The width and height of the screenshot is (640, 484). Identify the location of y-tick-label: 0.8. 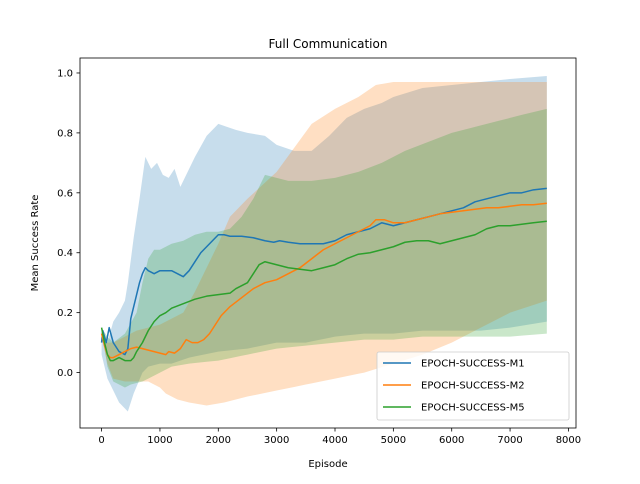
(65, 133).